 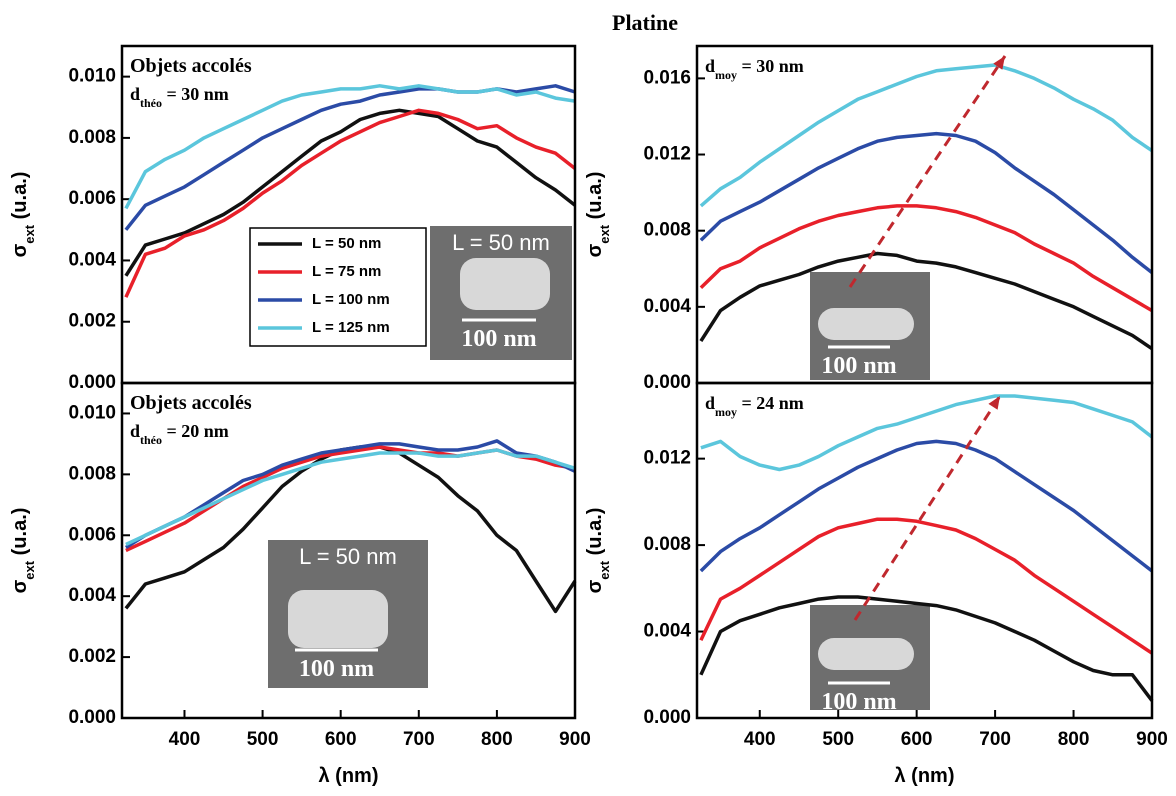 I want to click on annotation-d: dmoy = 30 nm, so click(x=754, y=69).